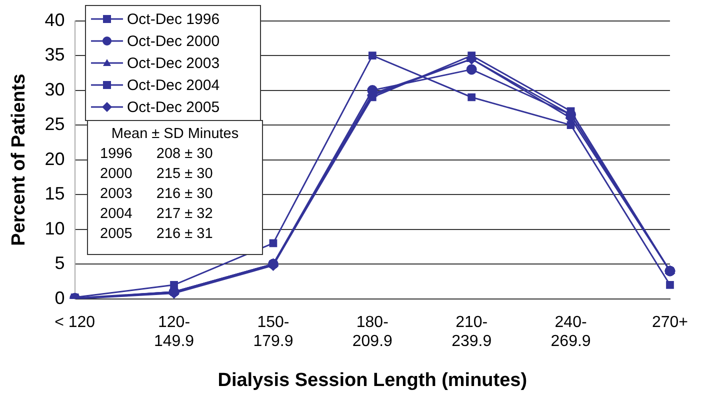  I want to click on legend-label: Oct-Dec 1996, so click(173, 19).